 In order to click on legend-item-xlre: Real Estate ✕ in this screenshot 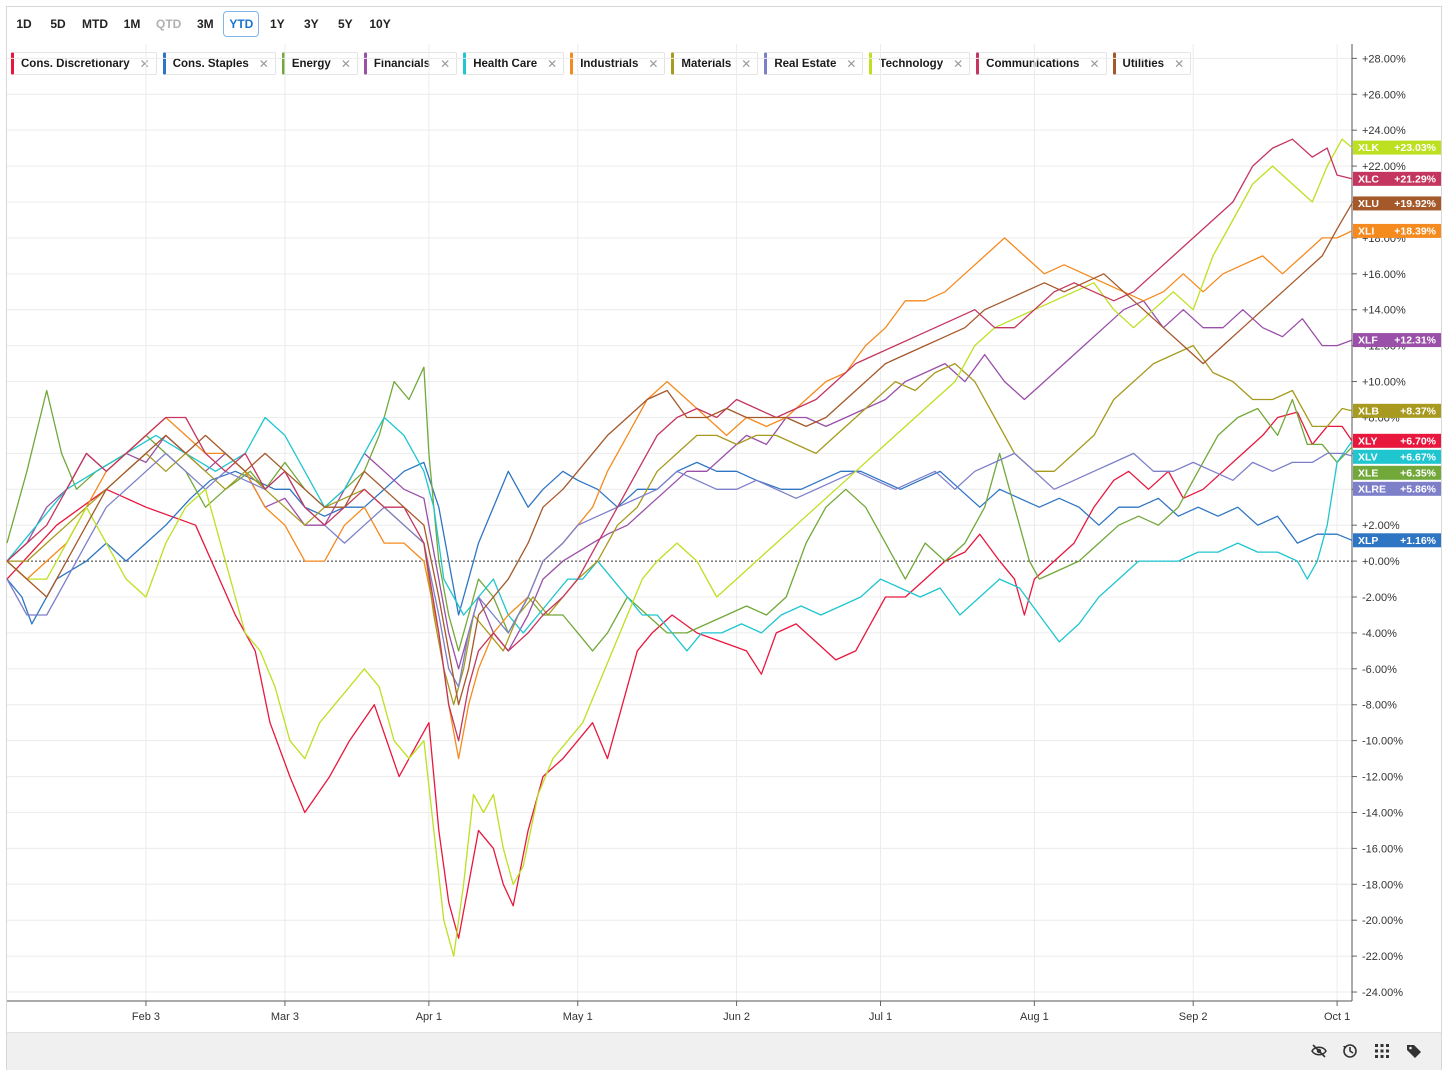, I will do `click(814, 63)`.